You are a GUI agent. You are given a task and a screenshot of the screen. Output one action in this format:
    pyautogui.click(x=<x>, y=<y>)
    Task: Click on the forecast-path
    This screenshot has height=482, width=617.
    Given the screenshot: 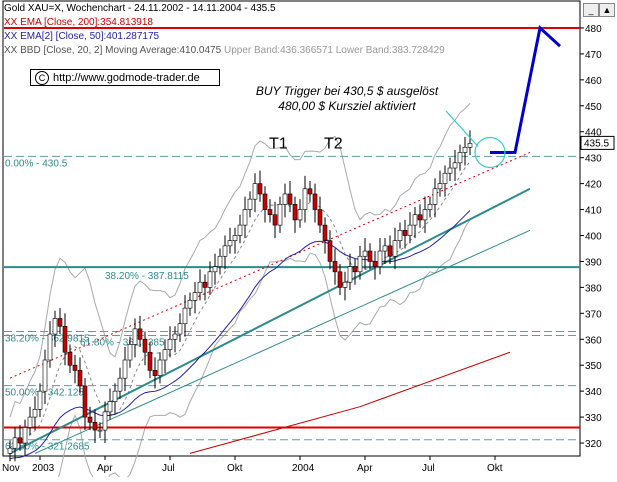 What is the action you would take?
    pyautogui.click(x=503, y=97)
    